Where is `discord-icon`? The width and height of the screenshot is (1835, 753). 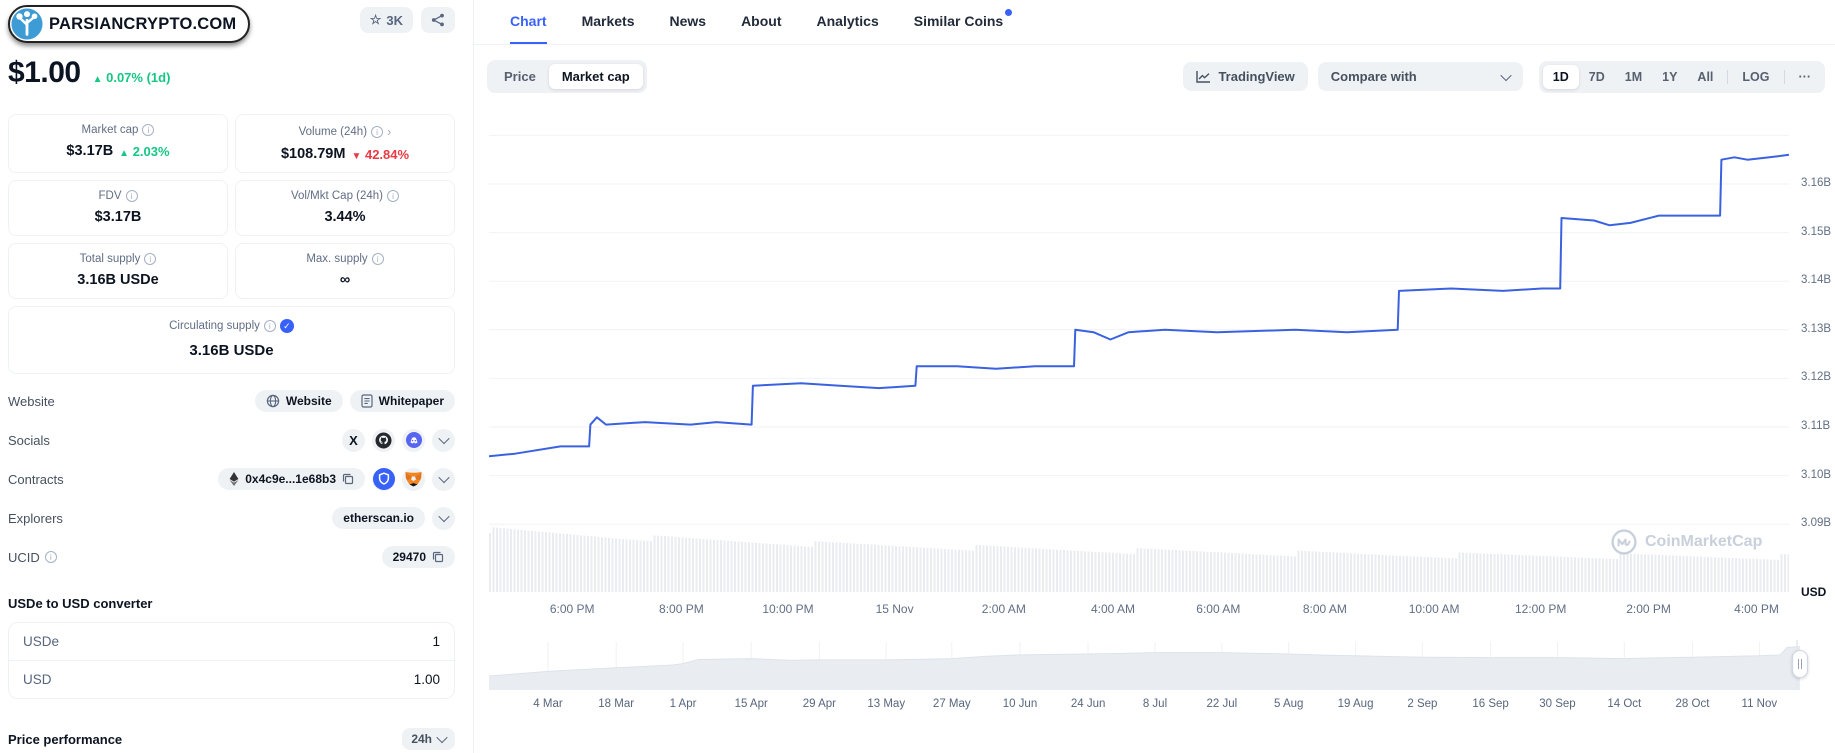
discord-icon is located at coordinates (413, 440).